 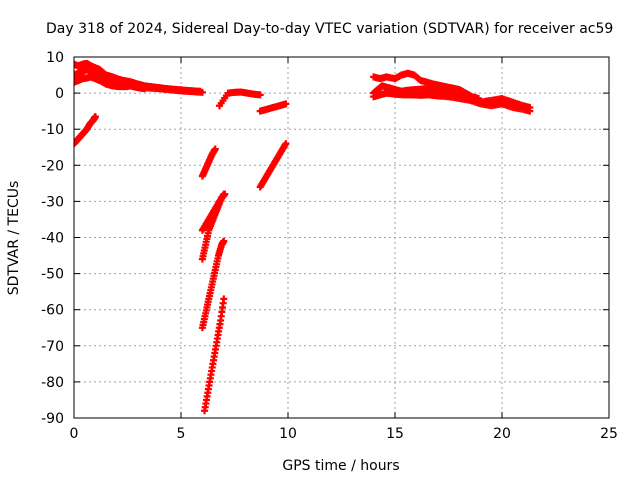 I want to click on x-tick-label: 25, so click(x=609, y=434).